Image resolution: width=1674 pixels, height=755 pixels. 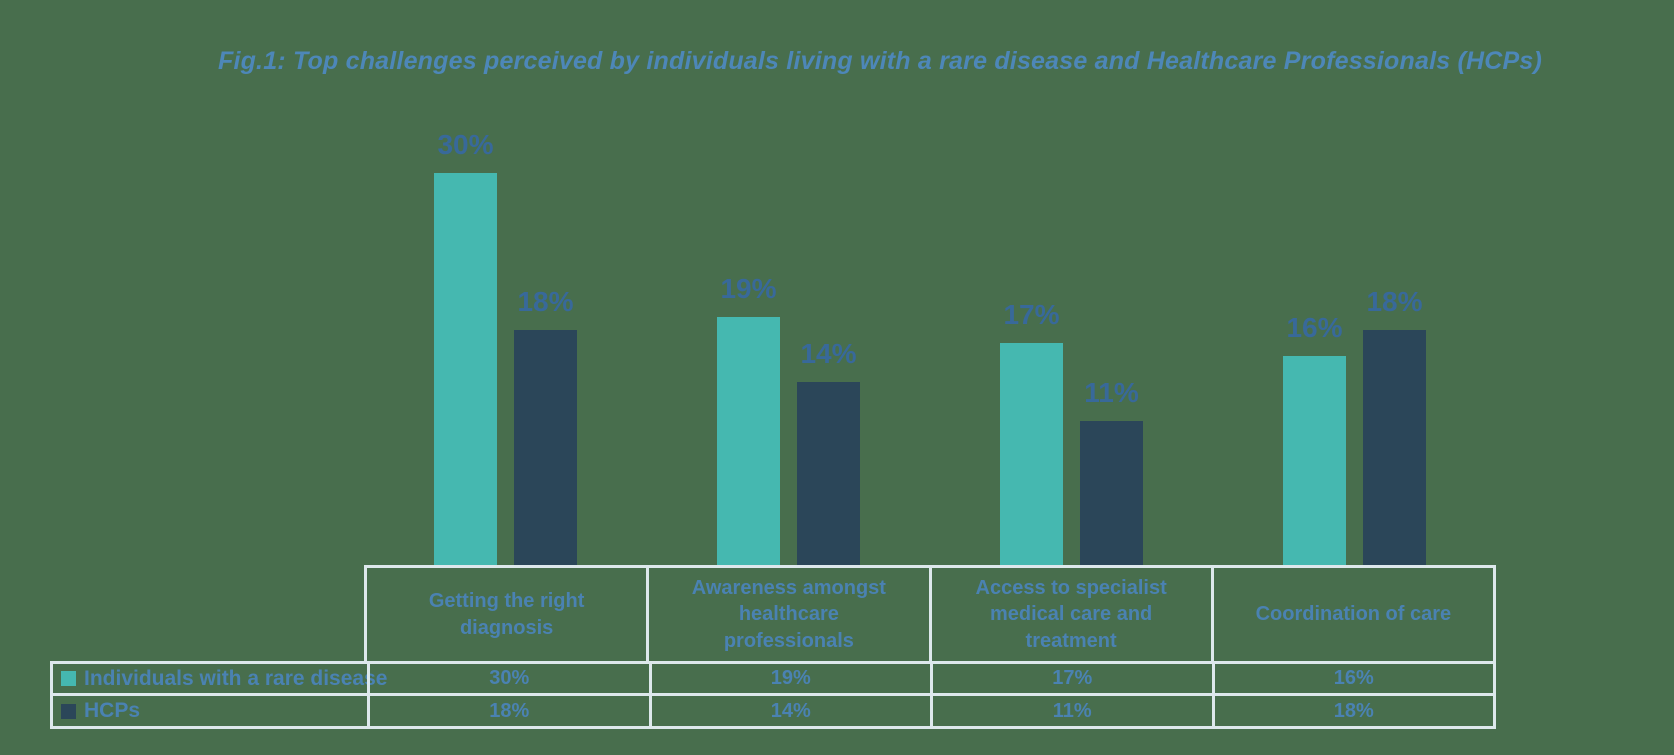 What do you see at coordinates (1354, 282) in the screenshot?
I see `bar-group-coordination: 16% 18%` at bounding box center [1354, 282].